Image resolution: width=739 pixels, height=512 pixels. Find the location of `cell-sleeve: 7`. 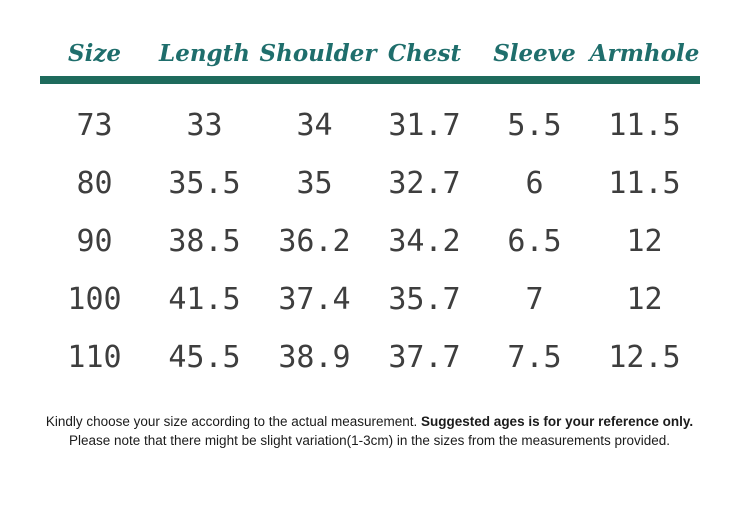

cell-sleeve: 7 is located at coordinates (534, 299).